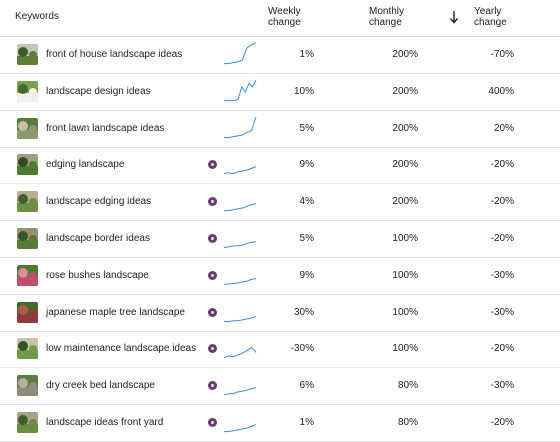 The width and height of the screenshot is (560, 442). Describe the element at coordinates (115, 312) in the screenshot. I see `keyword-label: japanese maple tree landscape` at that location.